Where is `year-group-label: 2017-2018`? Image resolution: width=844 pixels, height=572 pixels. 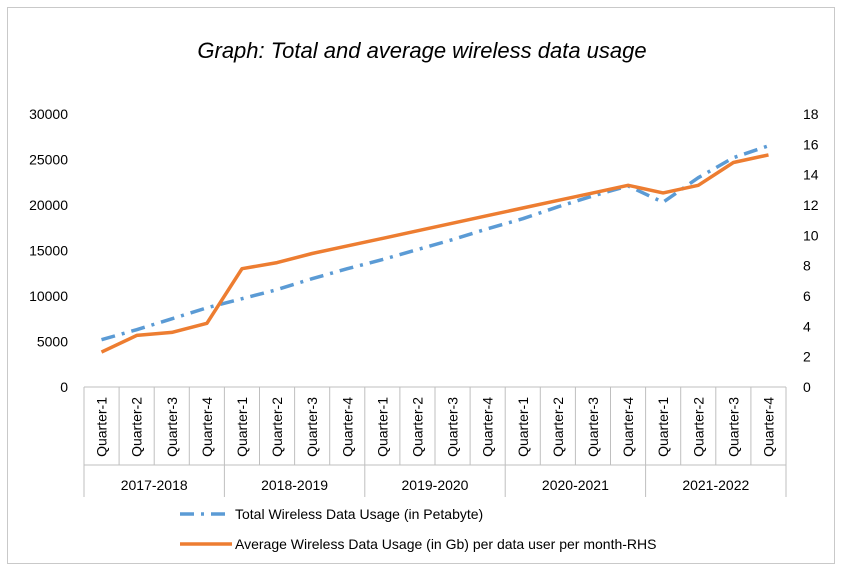
year-group-label: 2017-2018 is located at coordinates (154, 485).